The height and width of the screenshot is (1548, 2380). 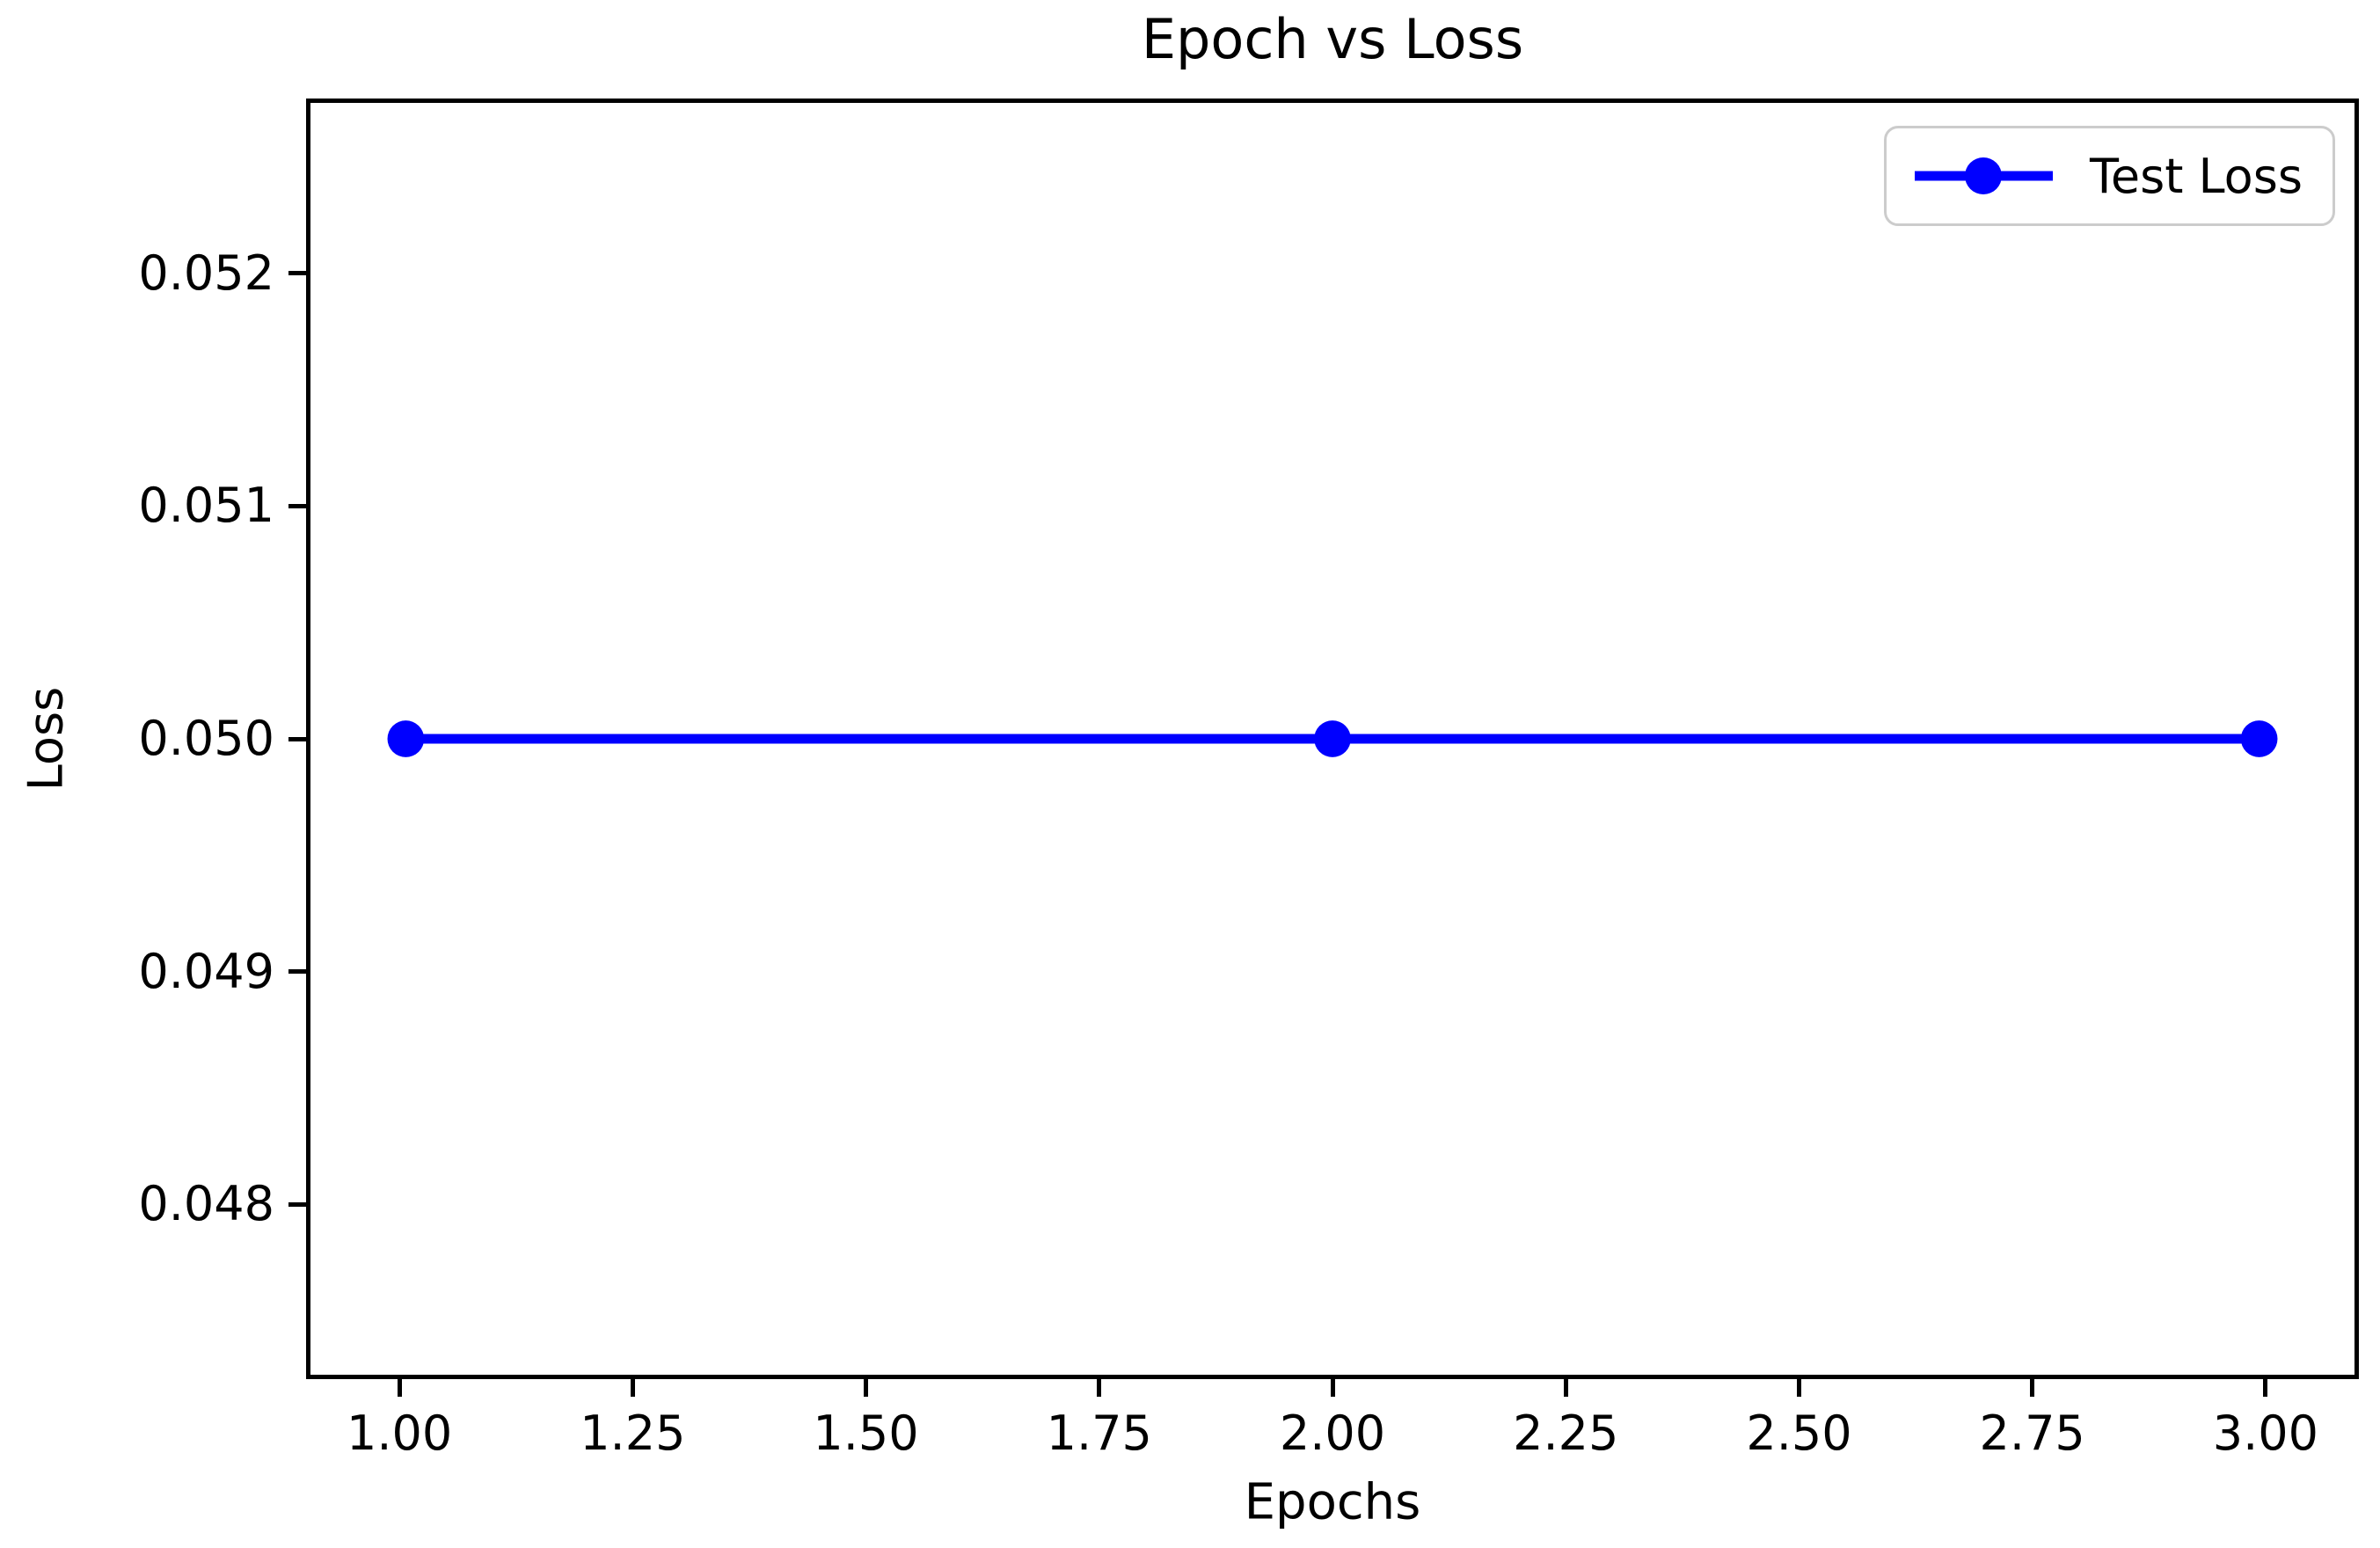 What do you see at coordinates (2032, 1433) in the screenshot?
I see `x-tick-label: 2.75` at bounding box center [2032, 1433].